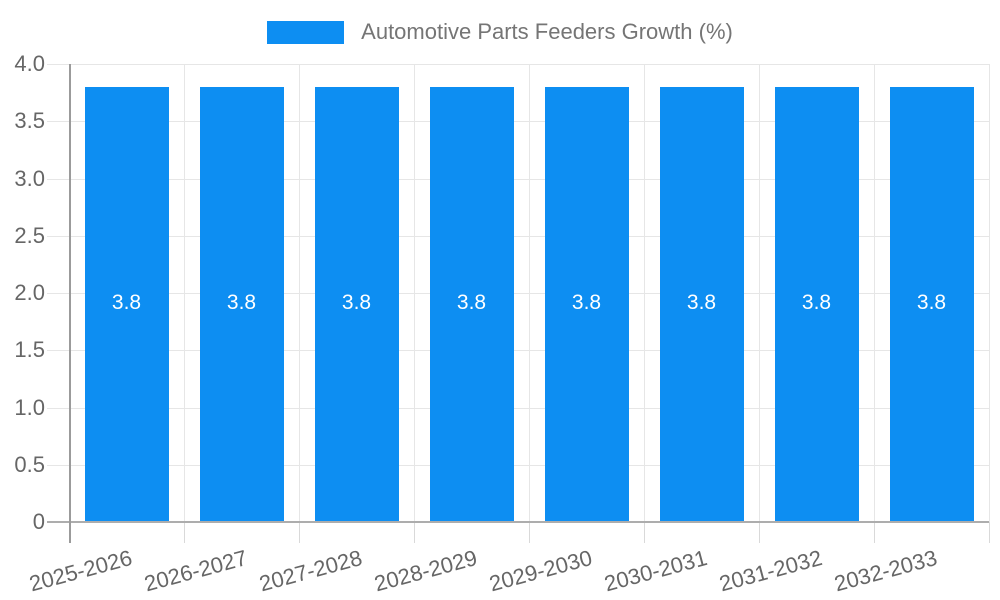 The width and height of the screenshot is (1000, 600). I want to click on x-axis-tick-label: 2030-2031, so click(655, 571).